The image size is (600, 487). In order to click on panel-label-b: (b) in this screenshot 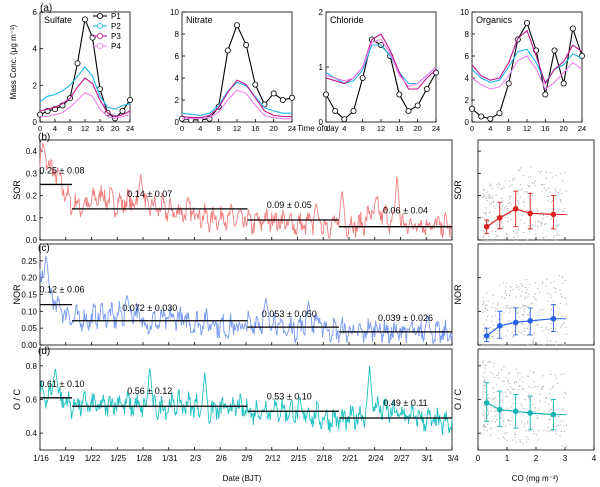, I will do `click(44, 137)`.